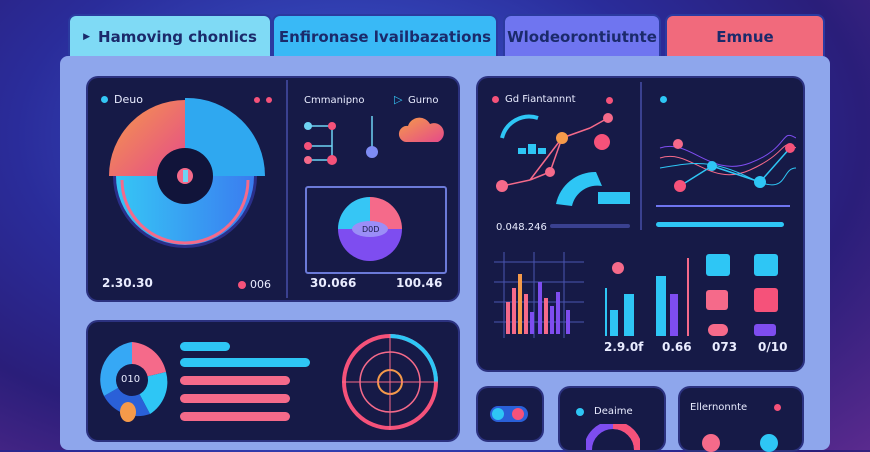 This screenshot has height=452, width=870. I want to click on target-gauge, so click(390, 382).